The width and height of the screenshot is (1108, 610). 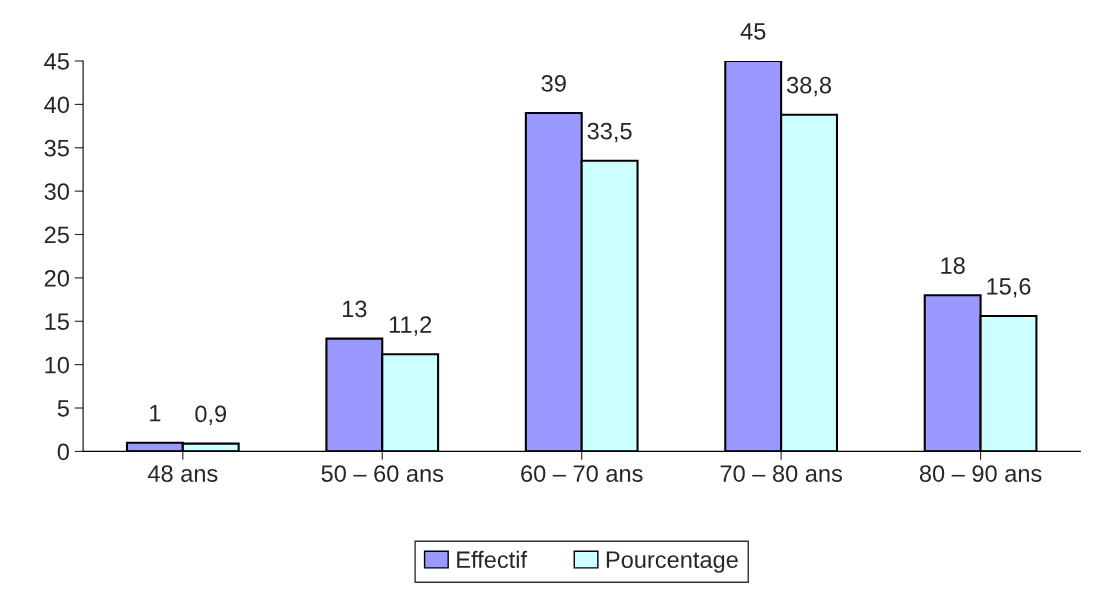 I want to click on data-label: 0,9, so click(x=211, y=415).